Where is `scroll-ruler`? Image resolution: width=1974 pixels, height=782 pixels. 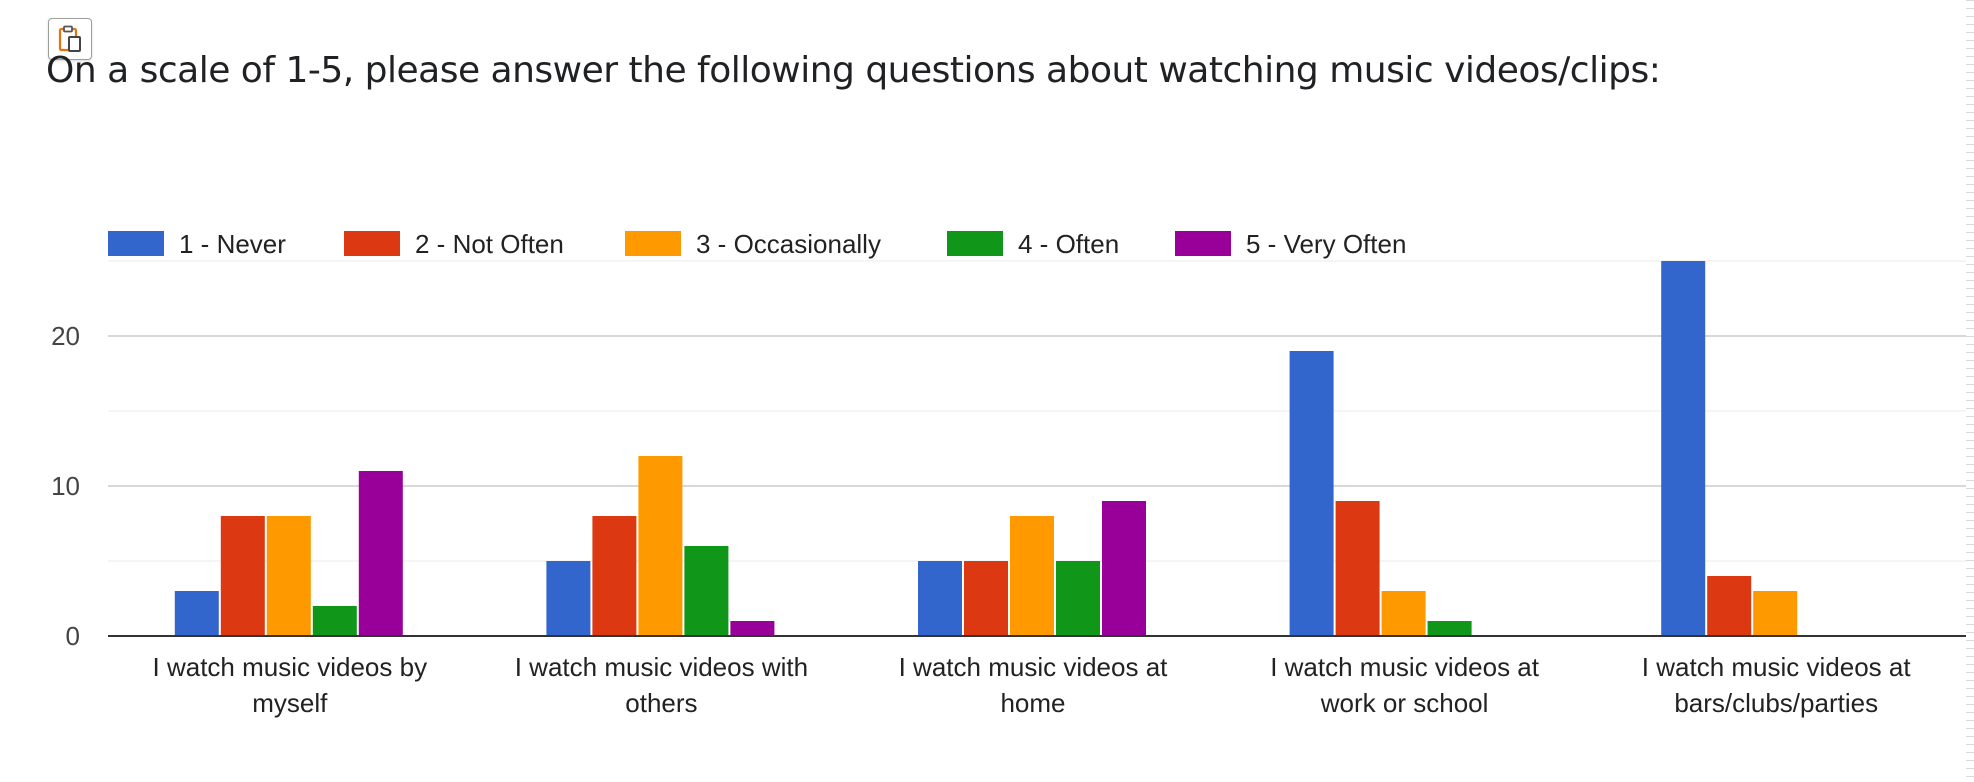
scroll-ruler is located at coordinates (1970, 391).